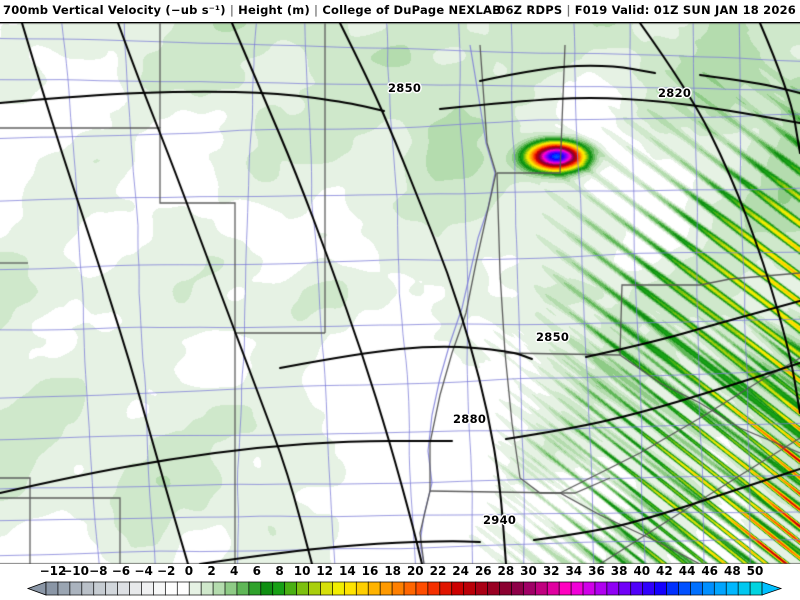 Image resolution: width=800 pixels, height=600 pixels. Describe the element at coordinates (75, 571) in the screenshot. I see `colorbar-tick--10: −10` at that location.